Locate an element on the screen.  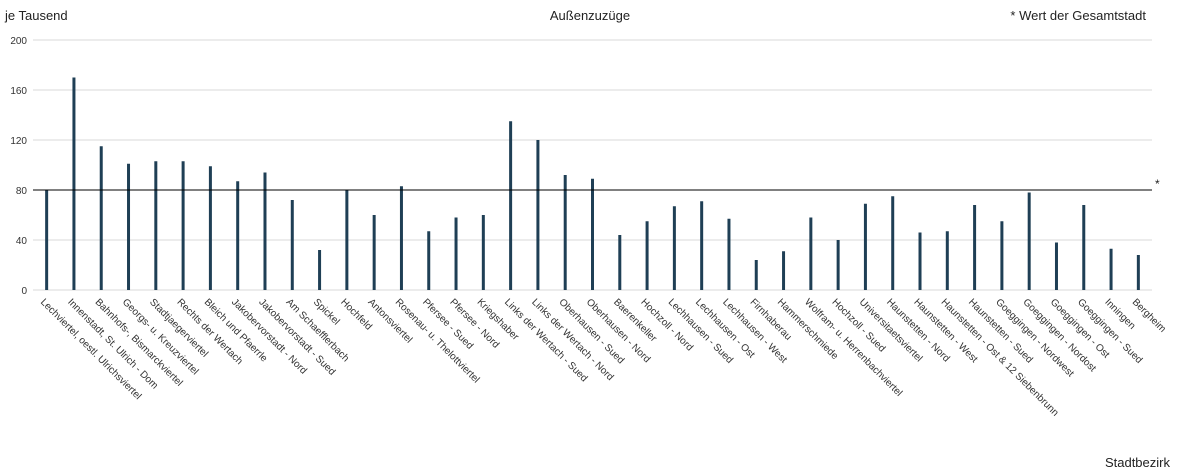
y-tick-label: 40 is located at coordinates (22, 241).